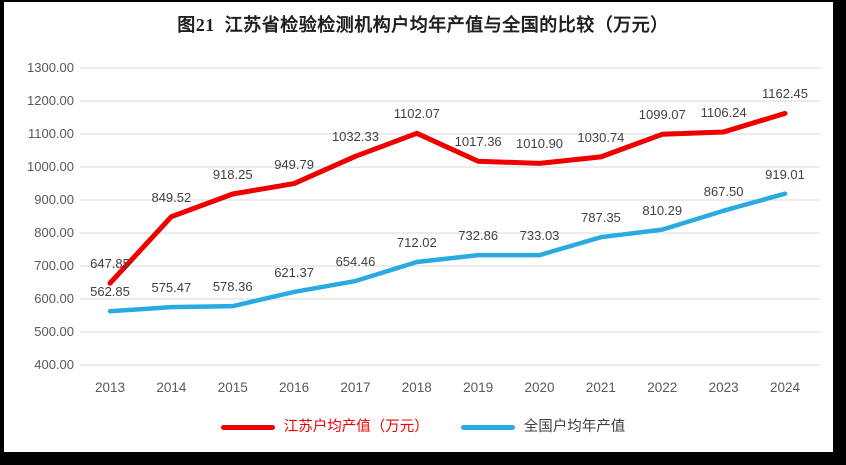 This screenshot has height=465, width=846. What do you see at coordinates (423, 25) in the screenshot?
I see `chart-title: 图21 江苏省检验检测机构户均年产值与全国的比较（万元）` at bounding box center [423, 25].